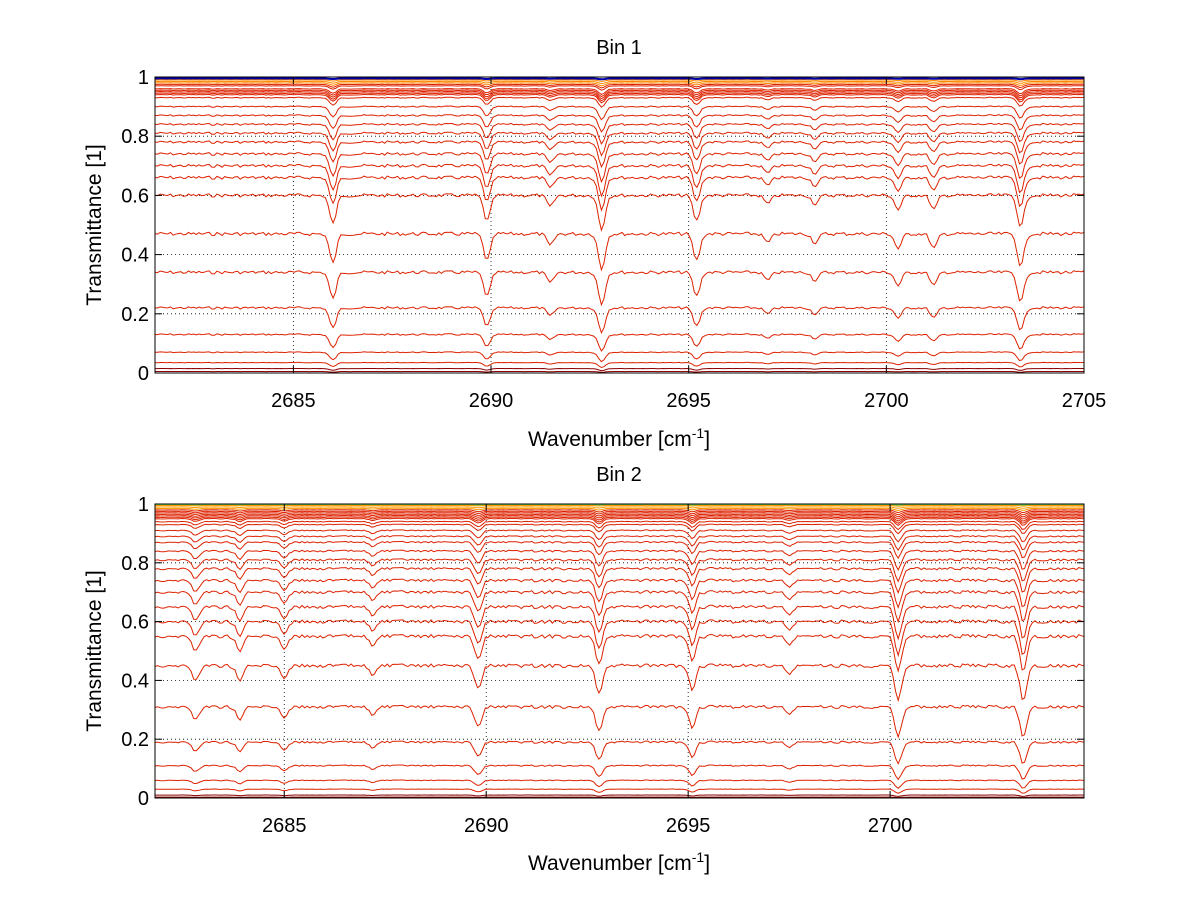 The image size is (1200, 906). Describe the element at coordinates (619, 48) in the screenshot. I see `chart-title: Bin 1` at that location.